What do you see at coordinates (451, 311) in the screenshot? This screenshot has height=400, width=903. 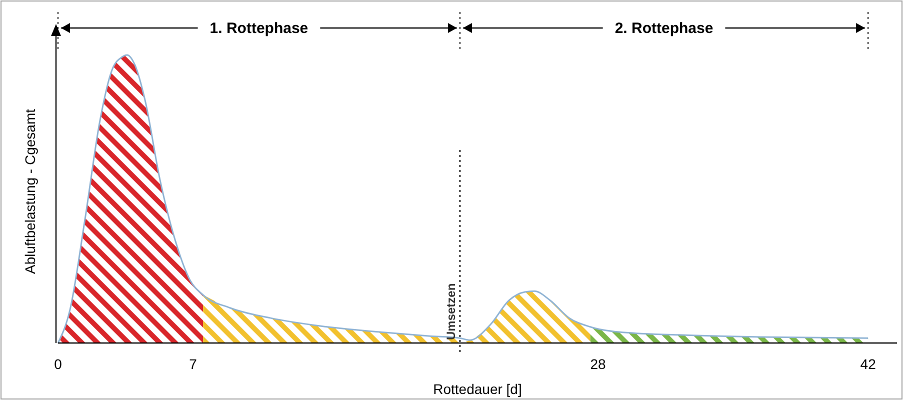 I see `ref-line-label: Umsetzen` at bounding box center [451, 311].